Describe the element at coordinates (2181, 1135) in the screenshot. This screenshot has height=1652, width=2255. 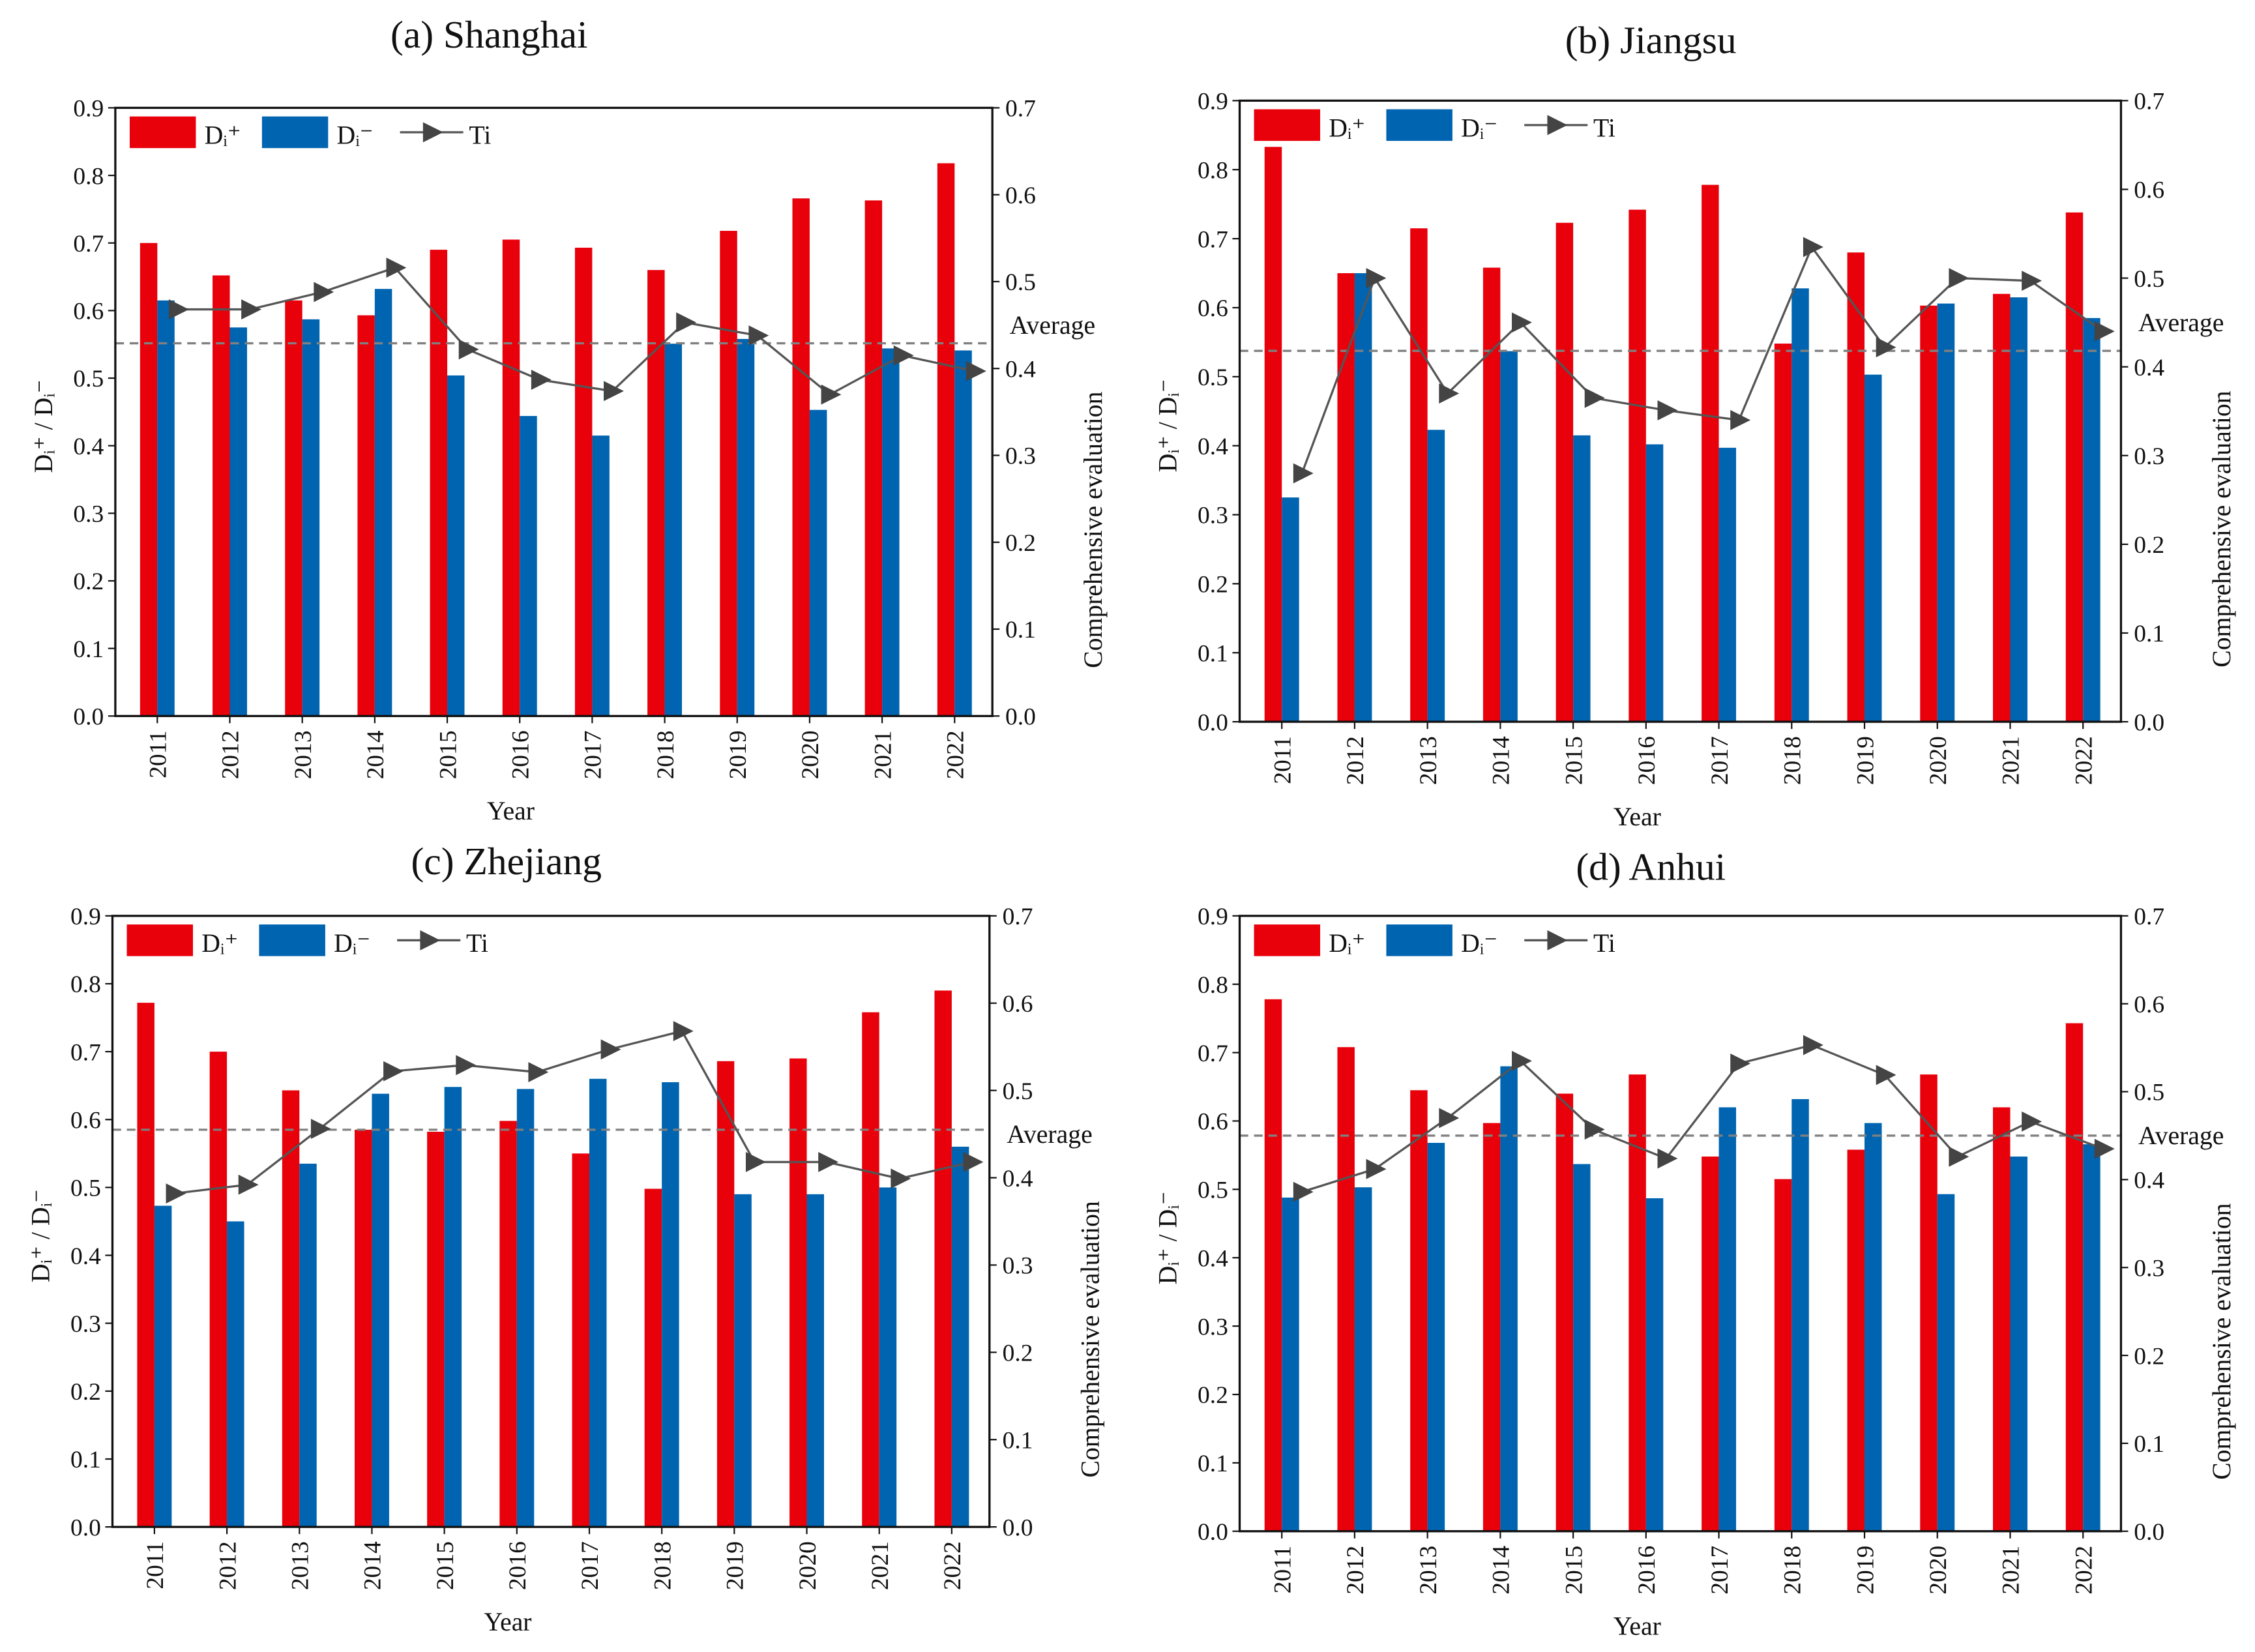
I see `average-label: Average` at that location.